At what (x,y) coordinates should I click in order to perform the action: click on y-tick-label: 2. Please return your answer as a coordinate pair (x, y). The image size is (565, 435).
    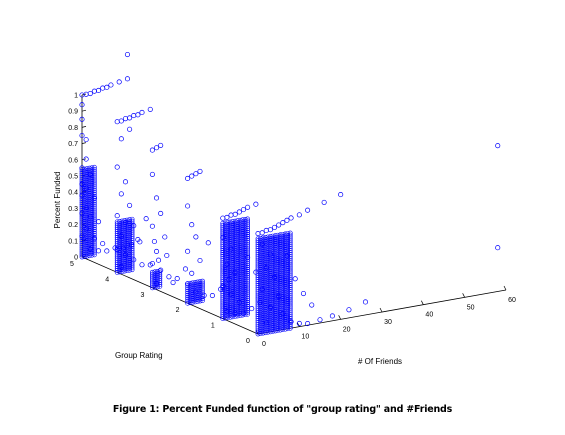
    Looking at the image, I should click on (178, 310).